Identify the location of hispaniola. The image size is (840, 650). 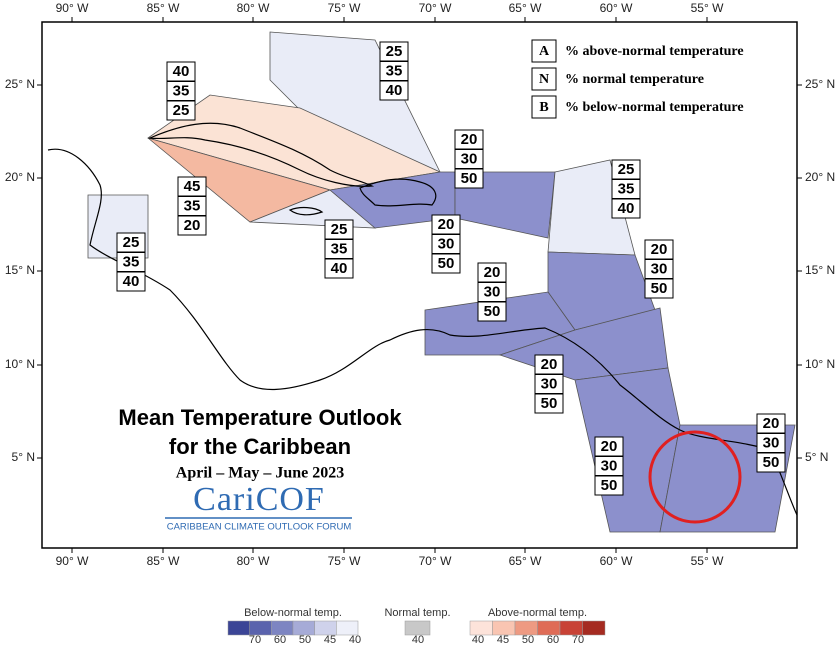
(398, 192).